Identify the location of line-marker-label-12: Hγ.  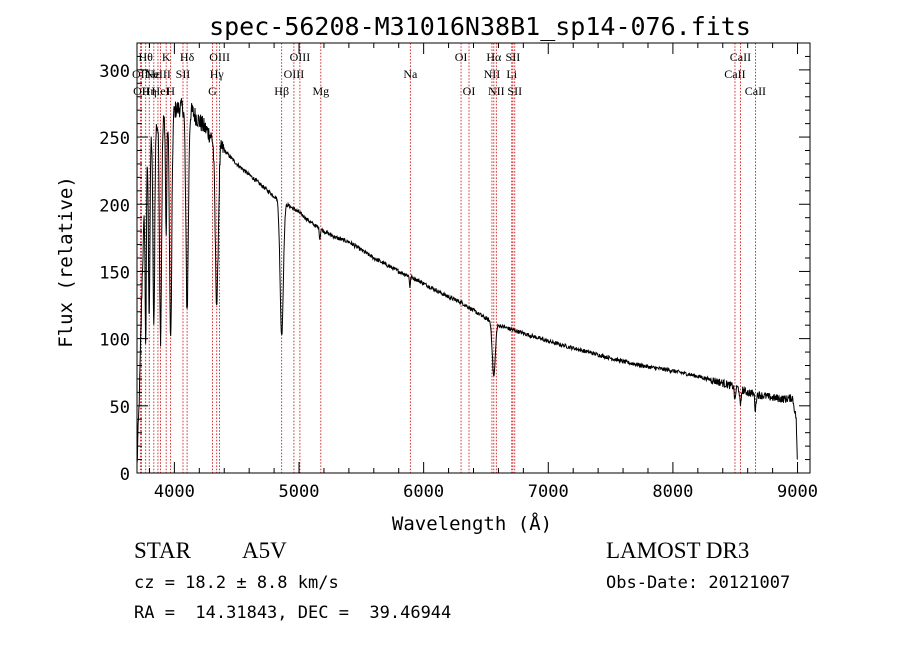
(217, 74).